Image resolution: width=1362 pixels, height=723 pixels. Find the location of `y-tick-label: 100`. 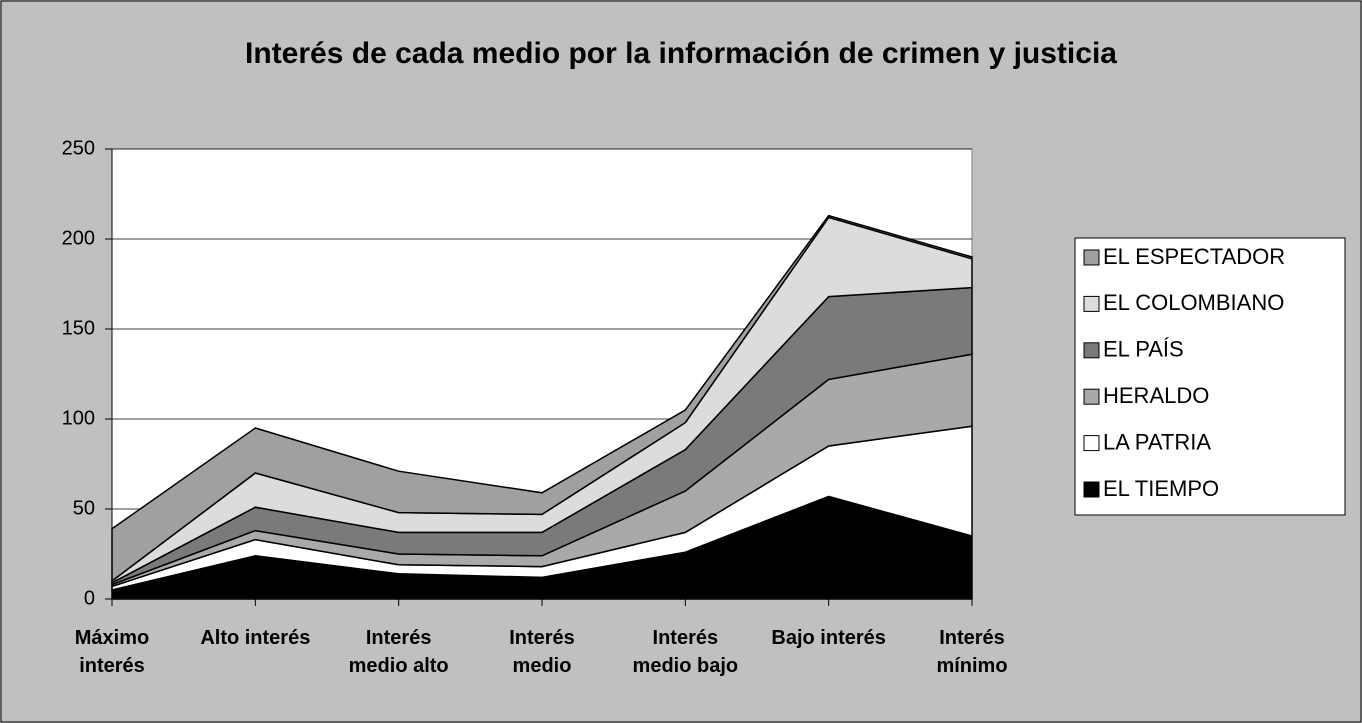

y-tick-label: 100 is located at coordinates (78, 418).